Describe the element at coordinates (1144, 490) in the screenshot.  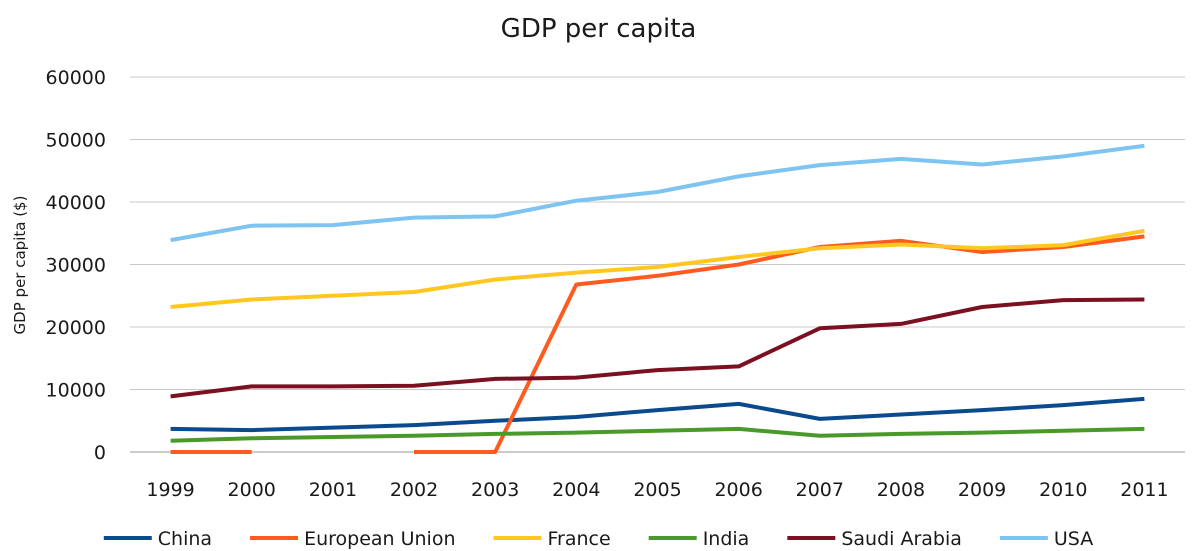
I see `x-tick-label: 2011` at that location.